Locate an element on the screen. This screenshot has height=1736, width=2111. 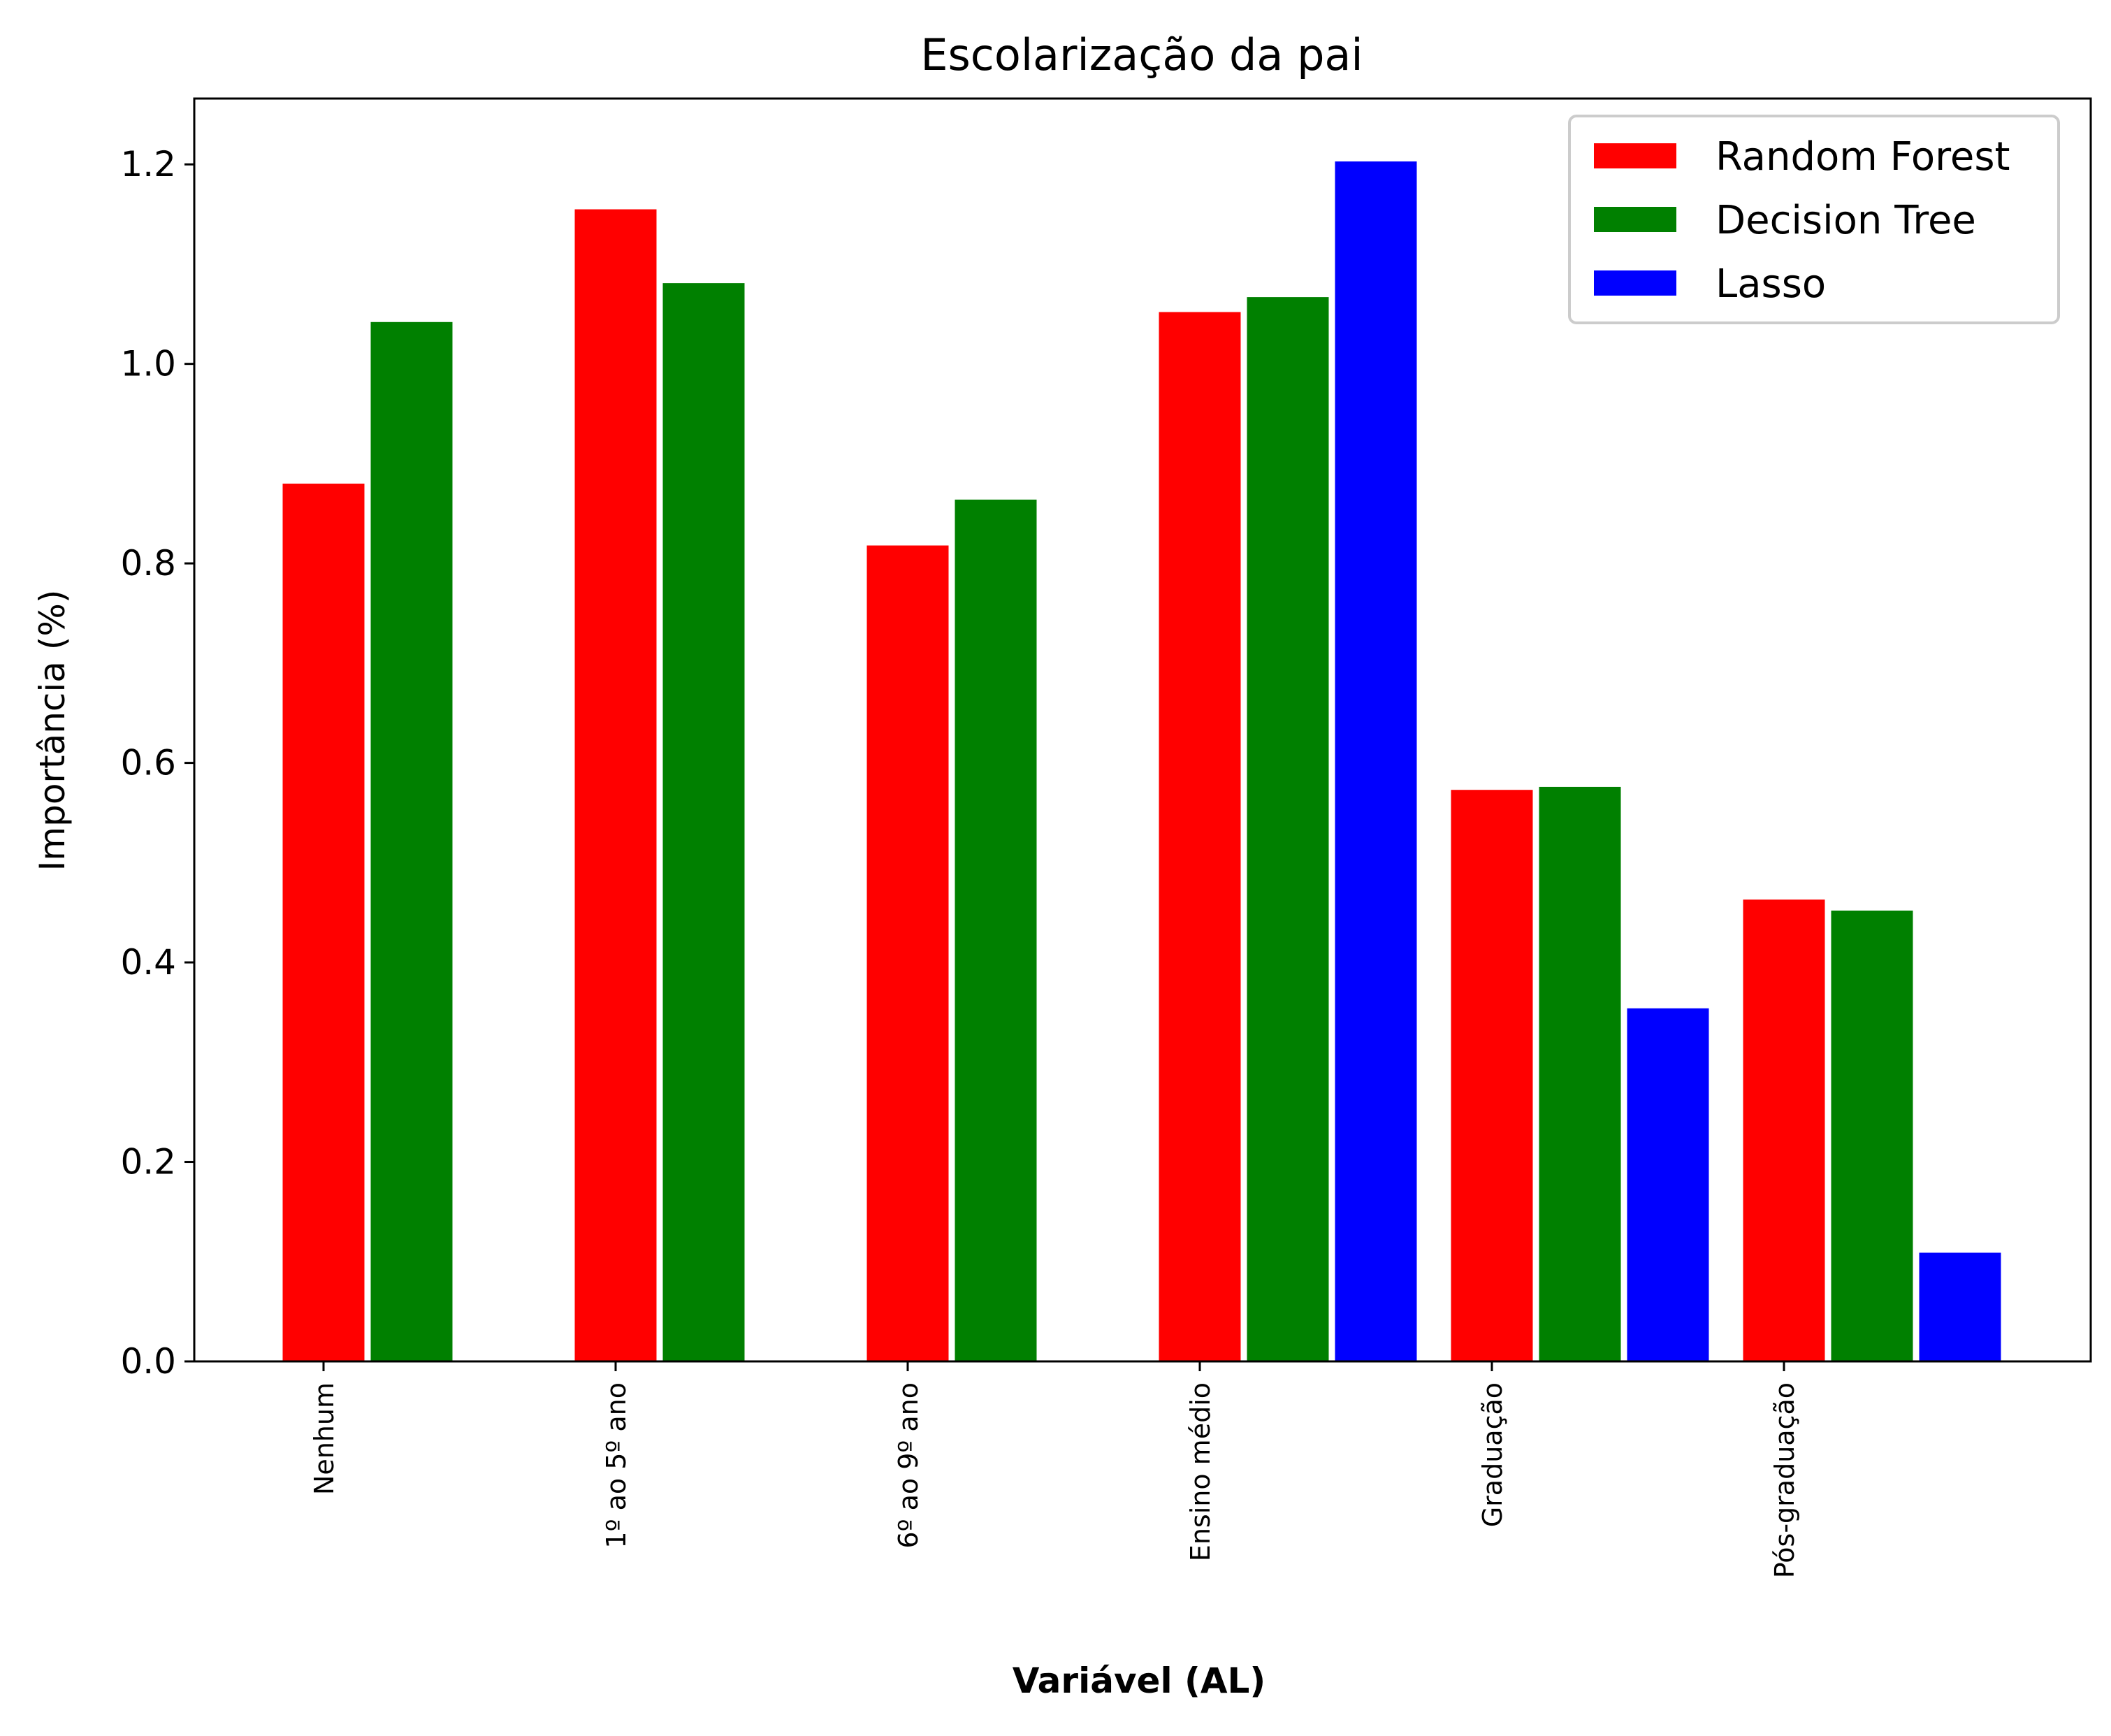
y-axis-label: Importância (%) is located at coordinates (52, 730).